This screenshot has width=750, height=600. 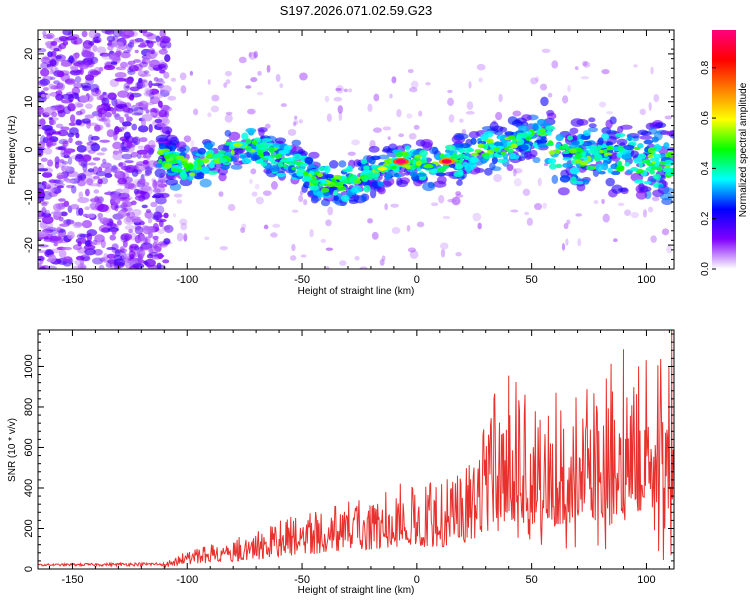 What do you see at coordinates (29, 407) in the screenshot?
I see `y-tick-label: 800` at bounding box center [29, 407].